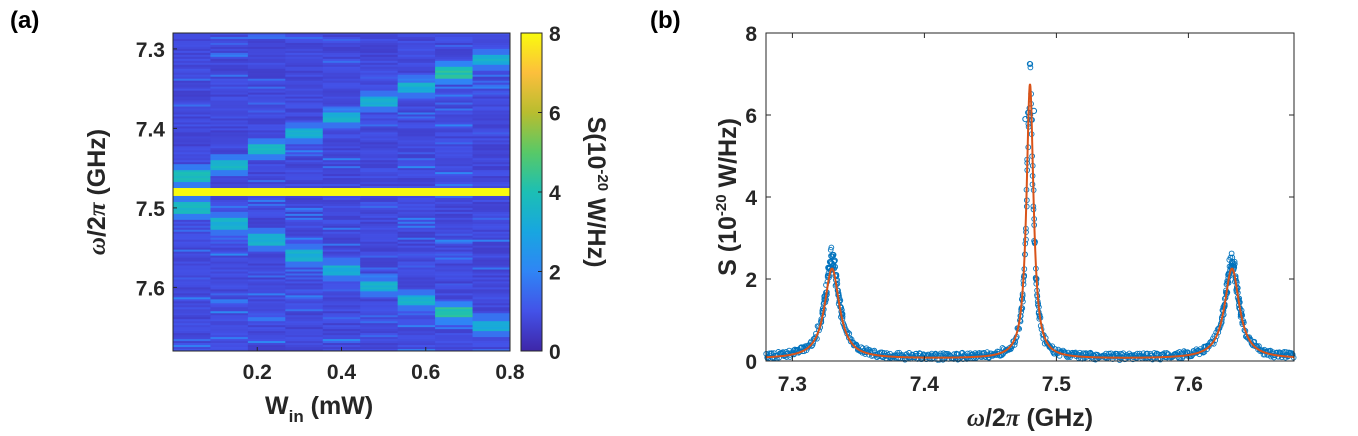 This screenshot has height=436, width=1358. What do you see at coordinates (150, 288) in the screenshot?
I see `heatmap-y-tick-label: 7.6` at bounding box center [150, 288].